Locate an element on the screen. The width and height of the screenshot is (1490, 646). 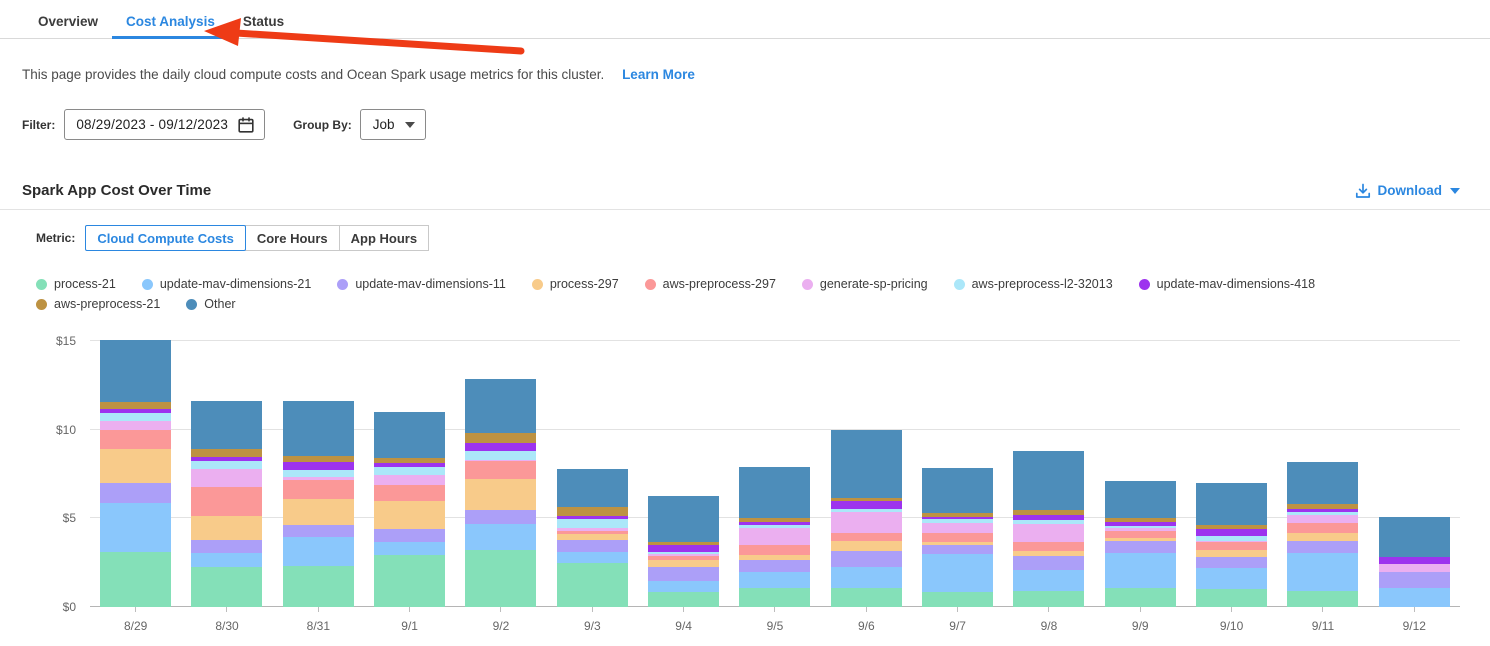
stacked-bar-9/9 is located at coordinates (1140, 544).